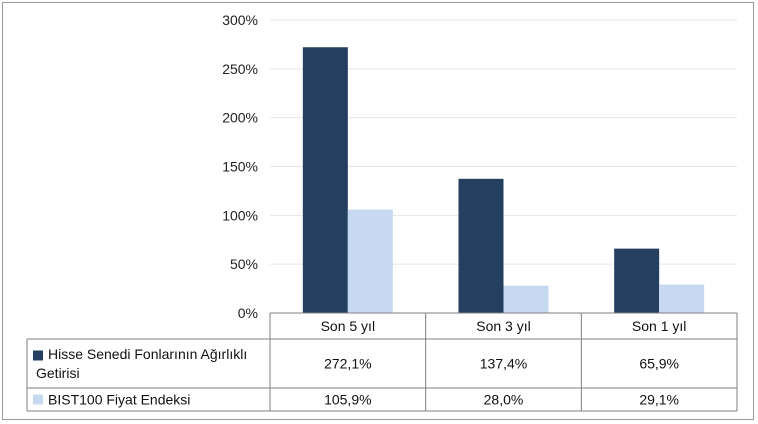  I want to click on category-label: Son 5 yıl, so click(348, 326).